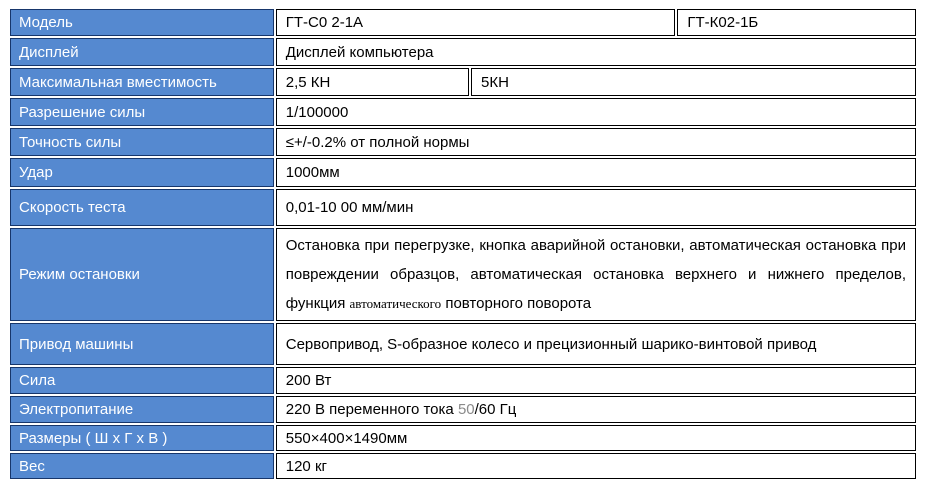 This screenshot has width=927, height=481. Describe the element at coordinates (475, 22) in the screenshot. I see `spec-value-model-1: ГТ-С0 2-1А` at that location.